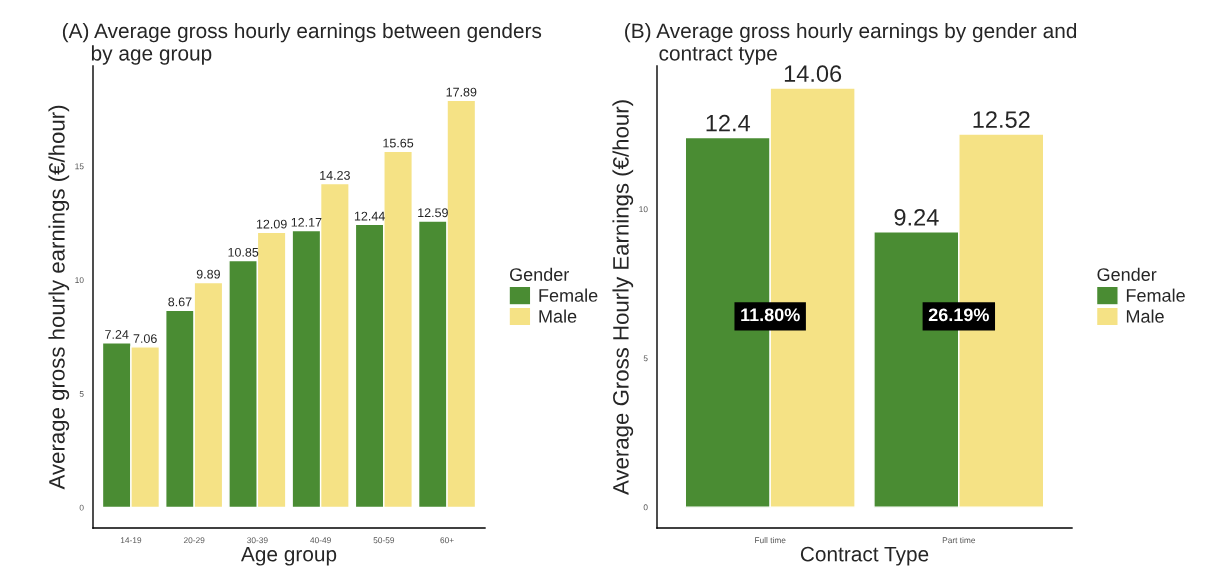  I want to click on y-axis-title: Average Gross Hourly Earnings (€/hour), so click(623, 297).